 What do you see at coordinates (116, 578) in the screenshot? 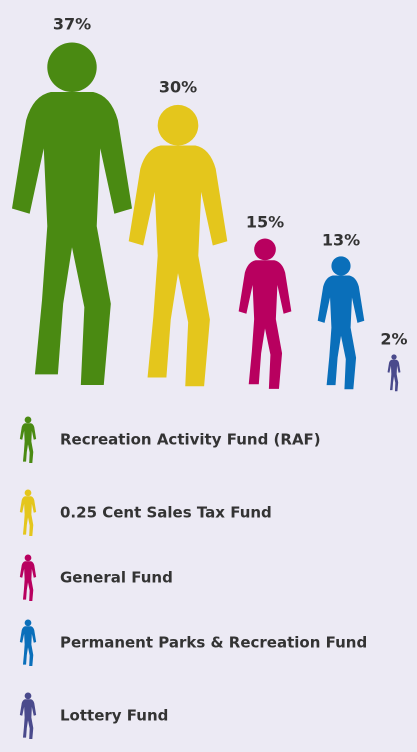
I see `legend-label: General Fund` at bounding box center [116, 578].